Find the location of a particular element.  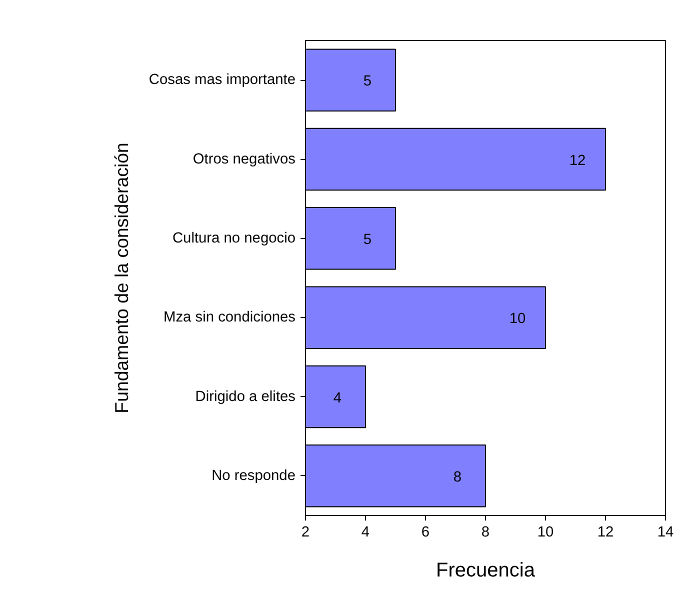

y-tick-label: Otros negativos is located at coordinates (244, 159).